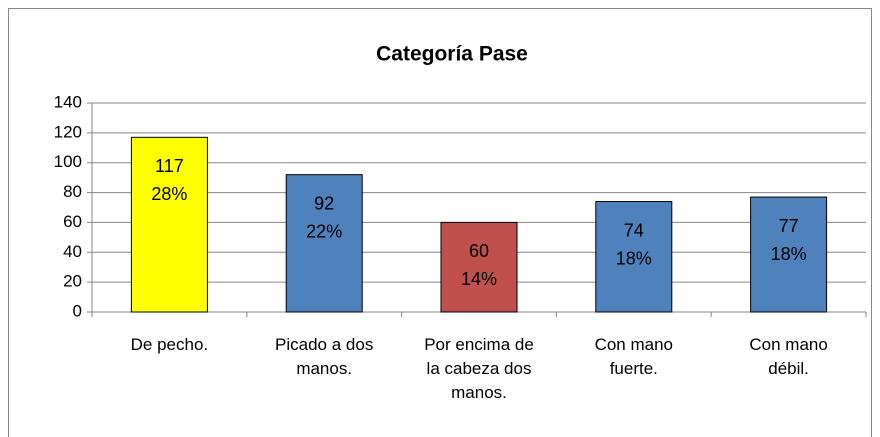 Image resolution: width=880 pixels, height=437 pixels. I want to click on chart-title: Categoría Pase, so click(452, 54).